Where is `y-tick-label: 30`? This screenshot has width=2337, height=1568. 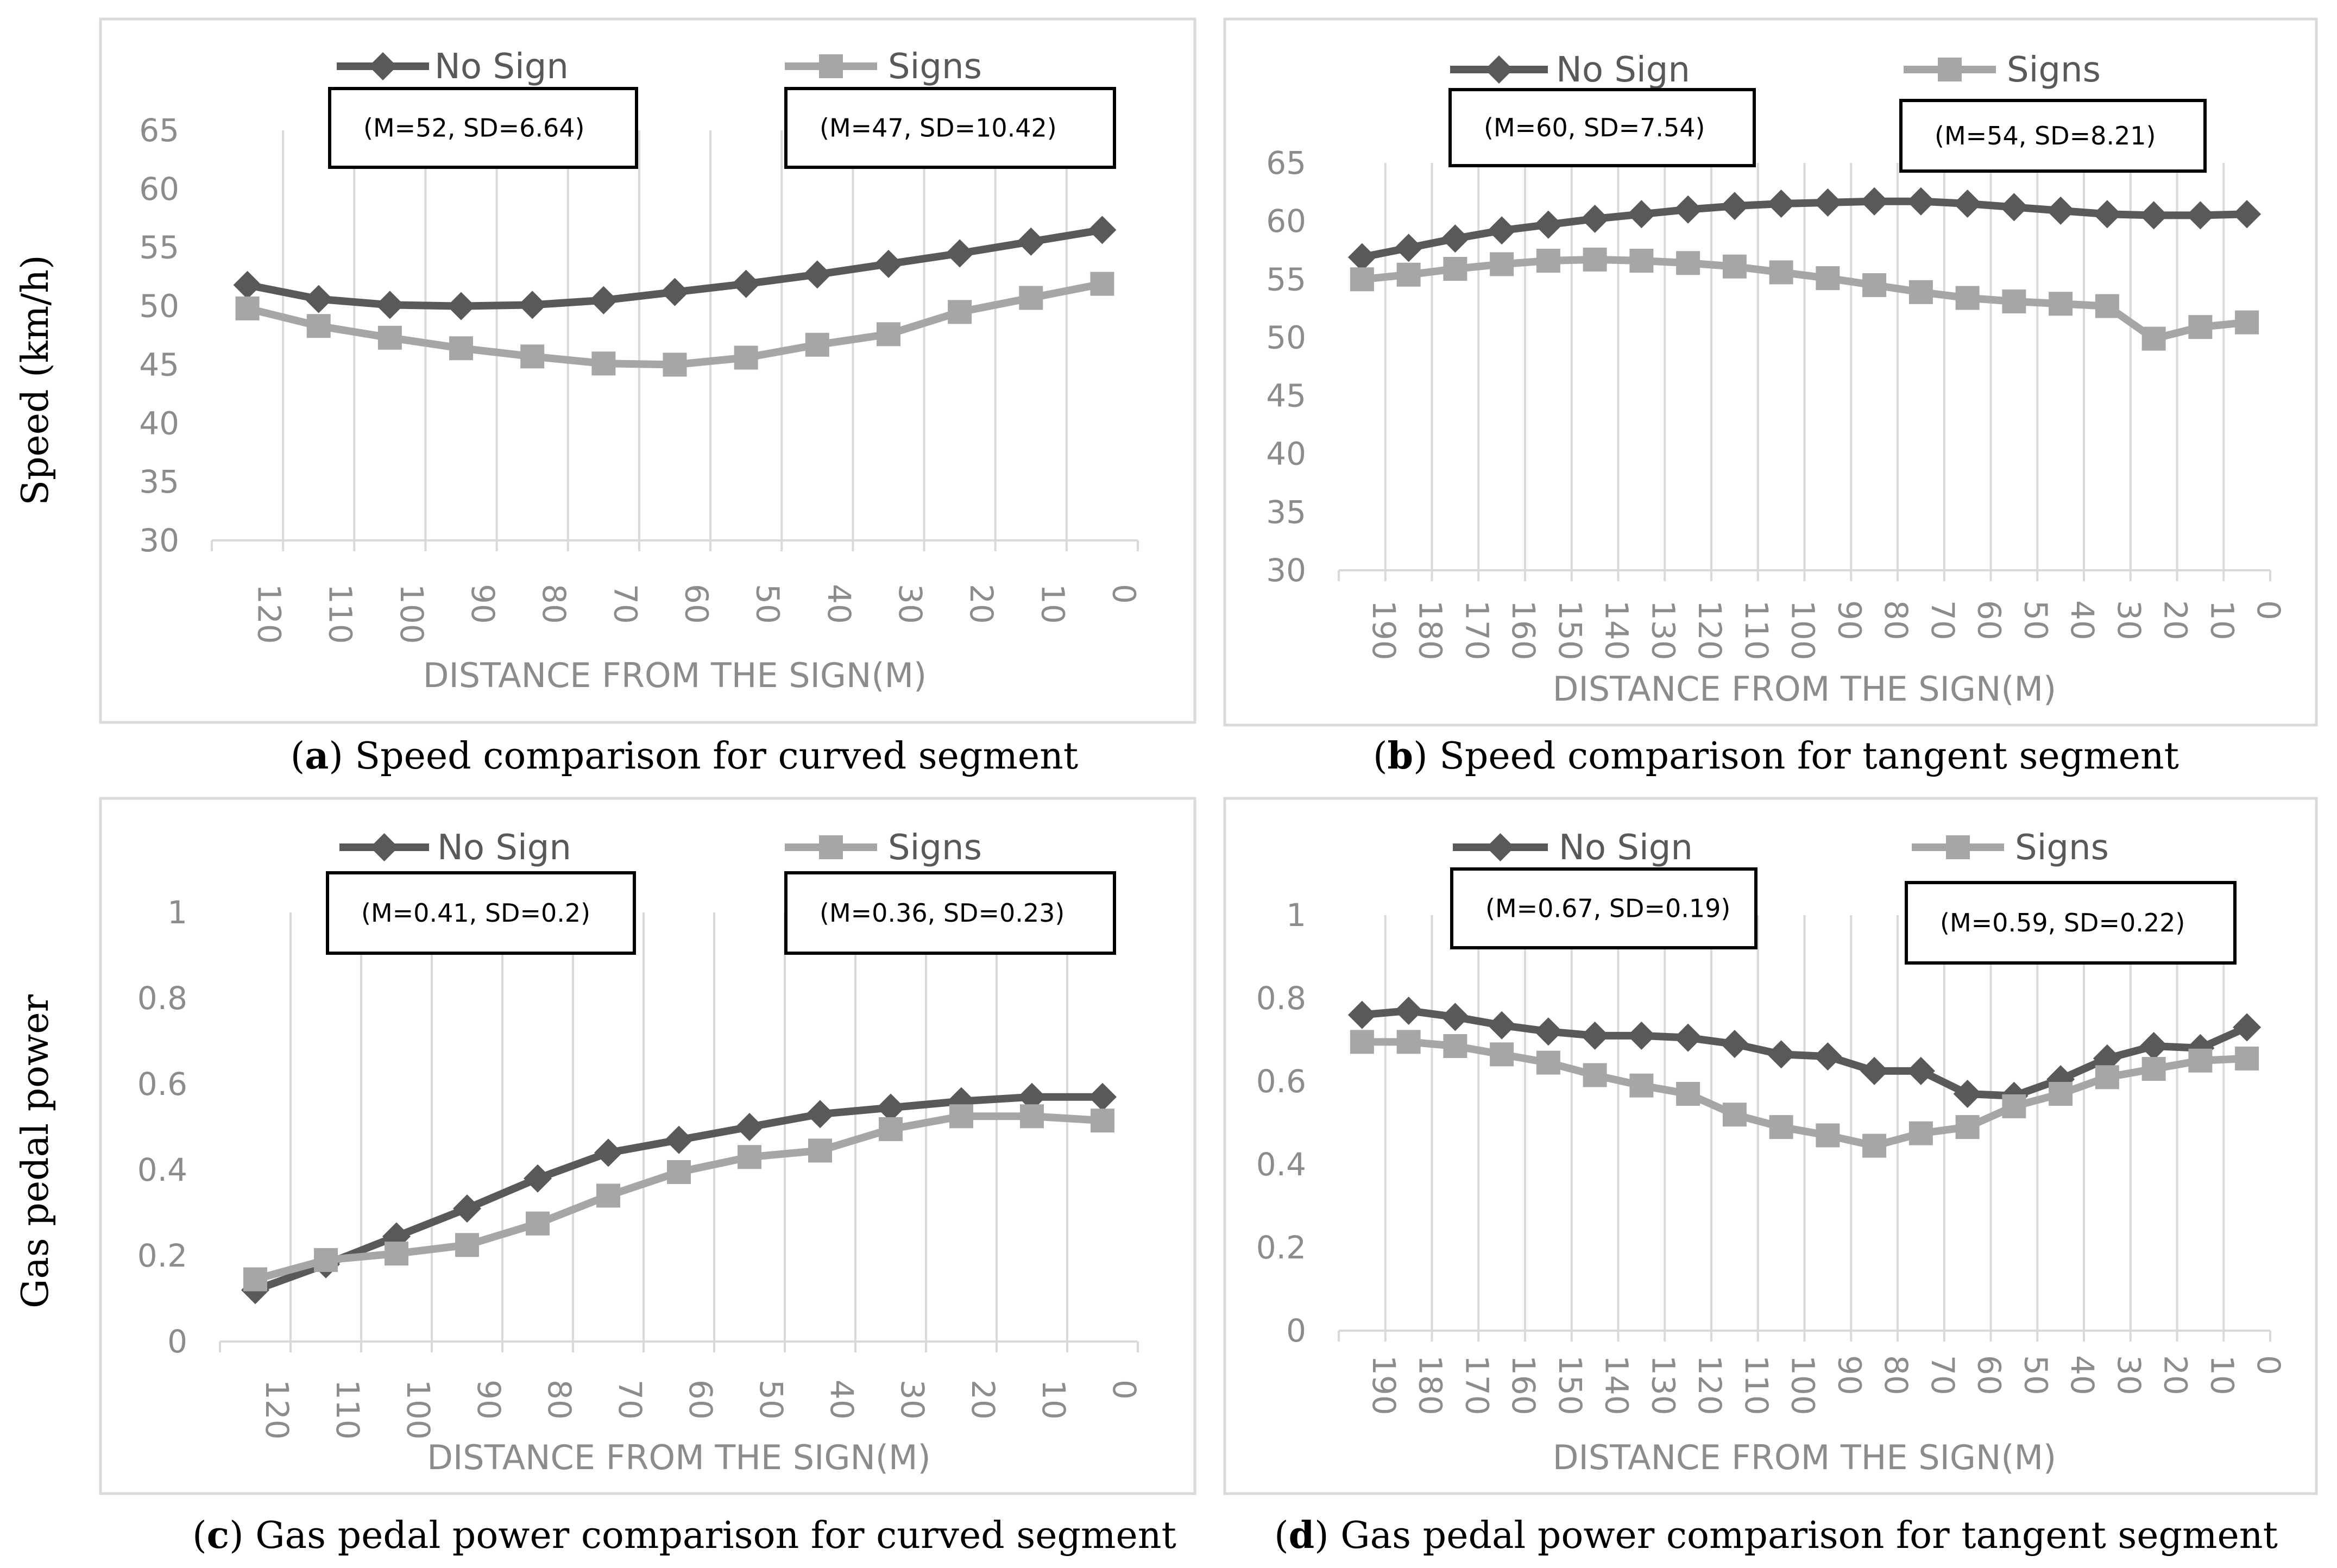 y-tick-label: 30 is located at coordinates (159, 540).